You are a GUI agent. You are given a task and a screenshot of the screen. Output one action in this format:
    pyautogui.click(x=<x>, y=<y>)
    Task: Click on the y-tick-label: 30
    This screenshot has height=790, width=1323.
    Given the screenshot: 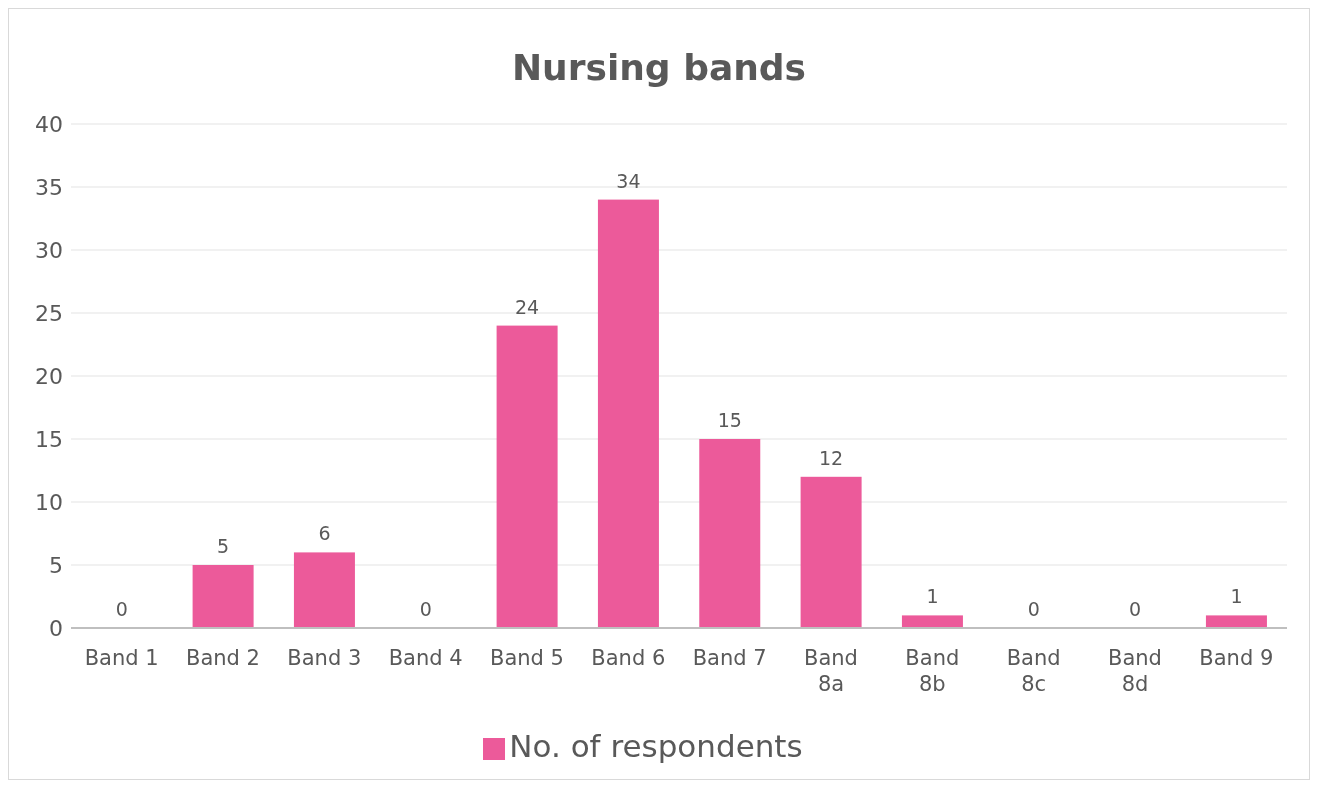 What is the action you would take?
    pyautogui.click(x=49, y=250)
    